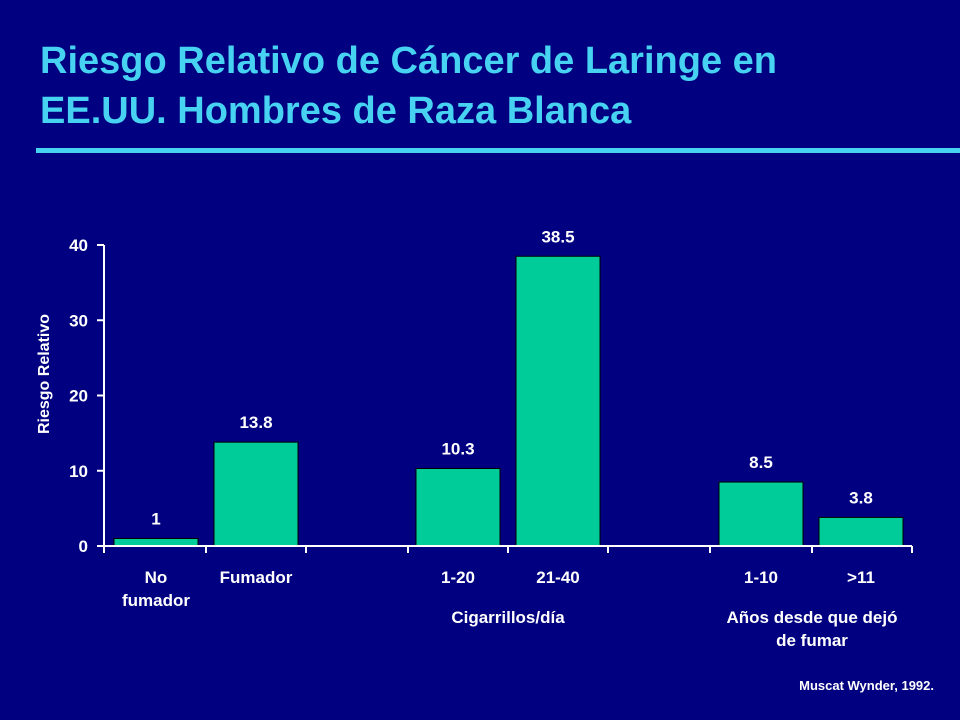  What do you see at coordinates (78, 471) in the screenshot?
I see `y-tick-label: 10` at bounding box center [78, 471].